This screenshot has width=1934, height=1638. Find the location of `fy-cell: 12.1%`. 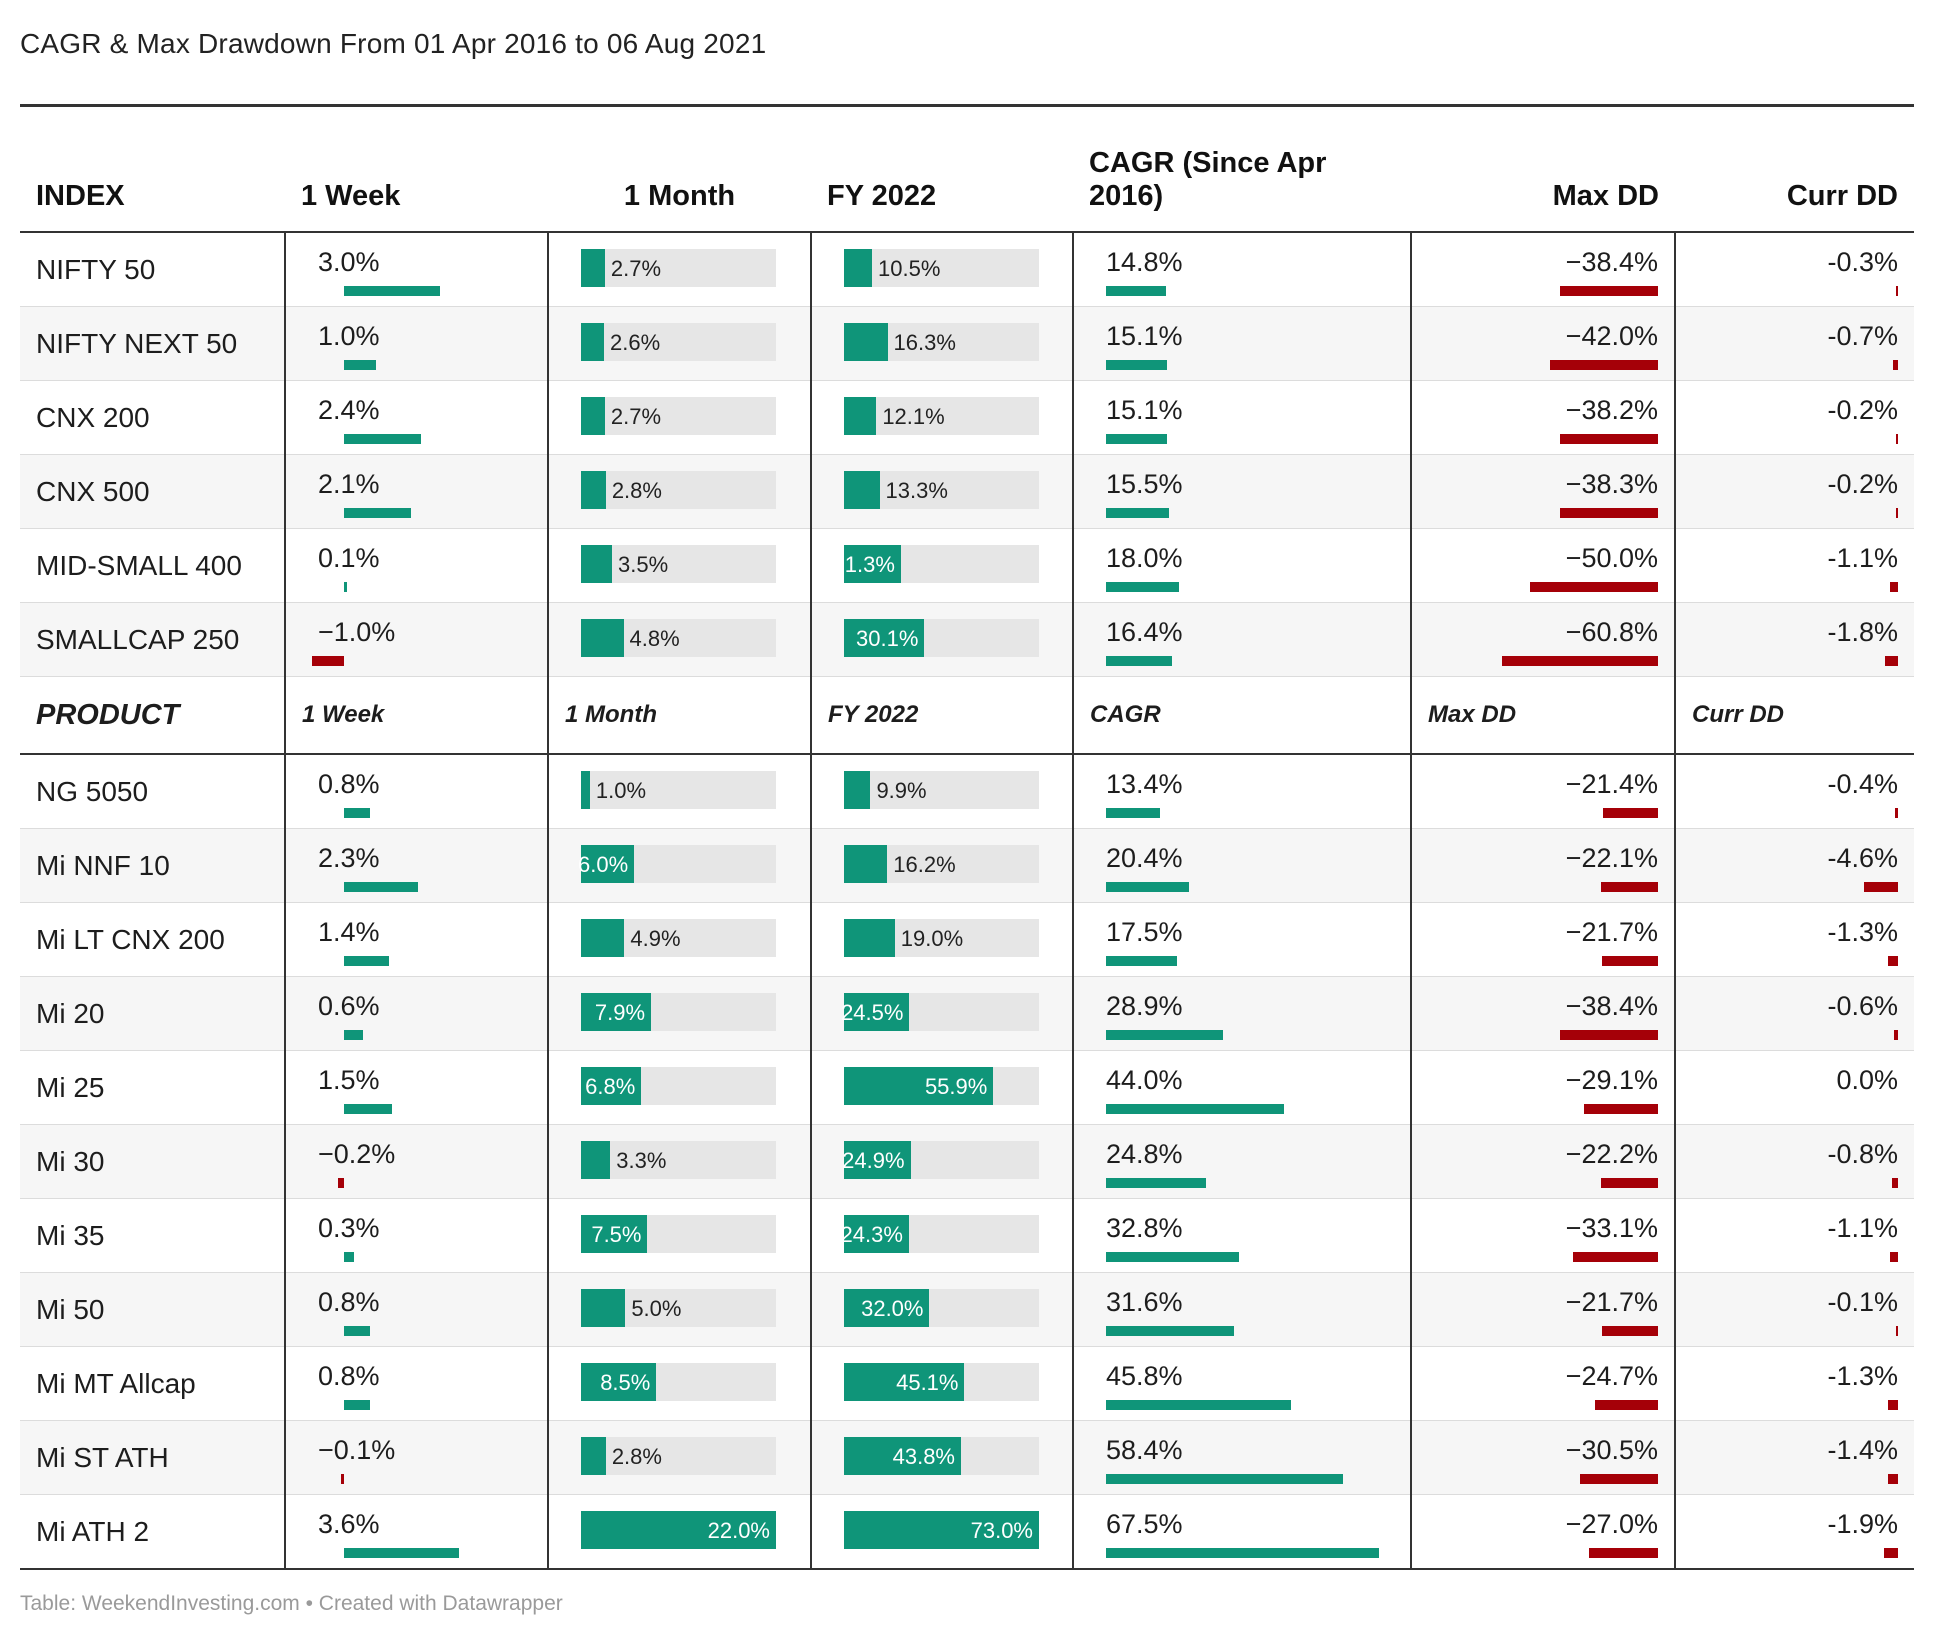

fy-cell: 12.1% is located at coordinates (941, 417).